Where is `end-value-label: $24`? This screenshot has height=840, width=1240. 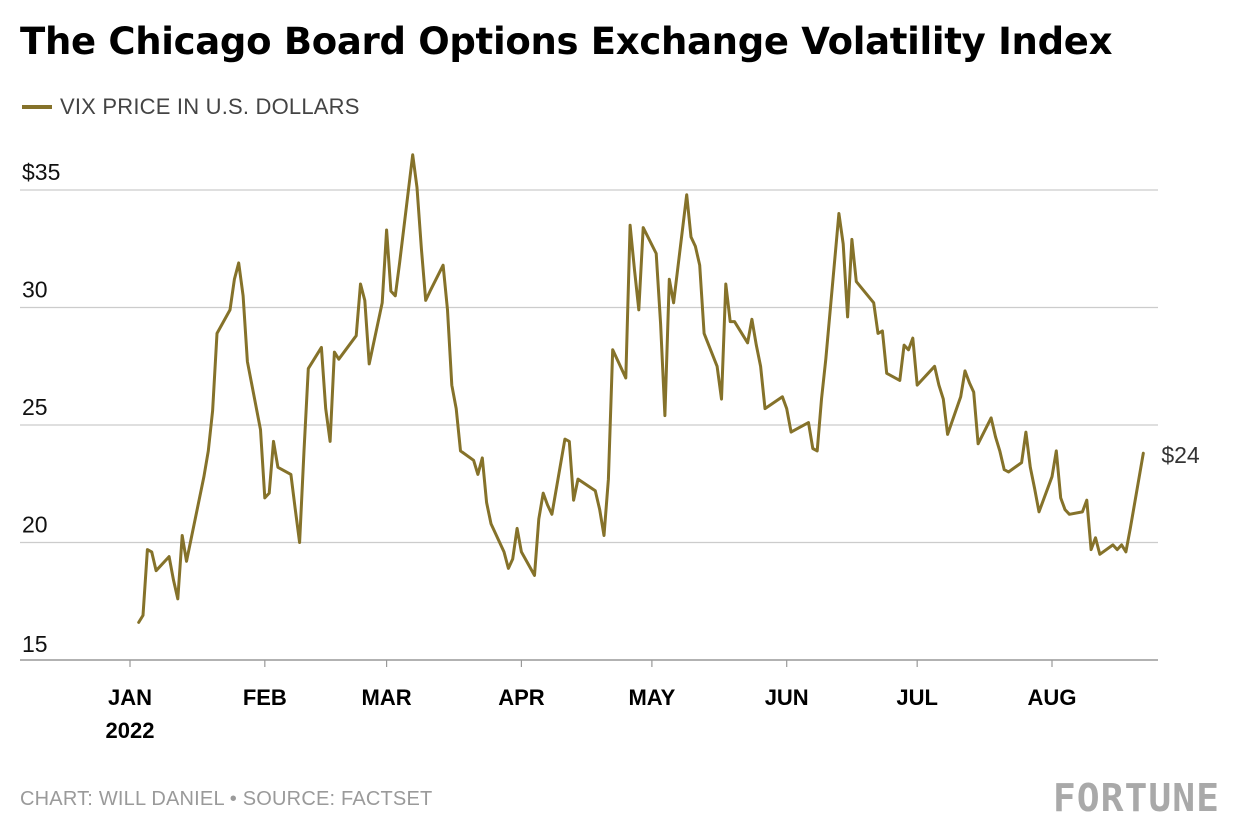 end-value-label: $24 is located at coordinates (1180, 455).